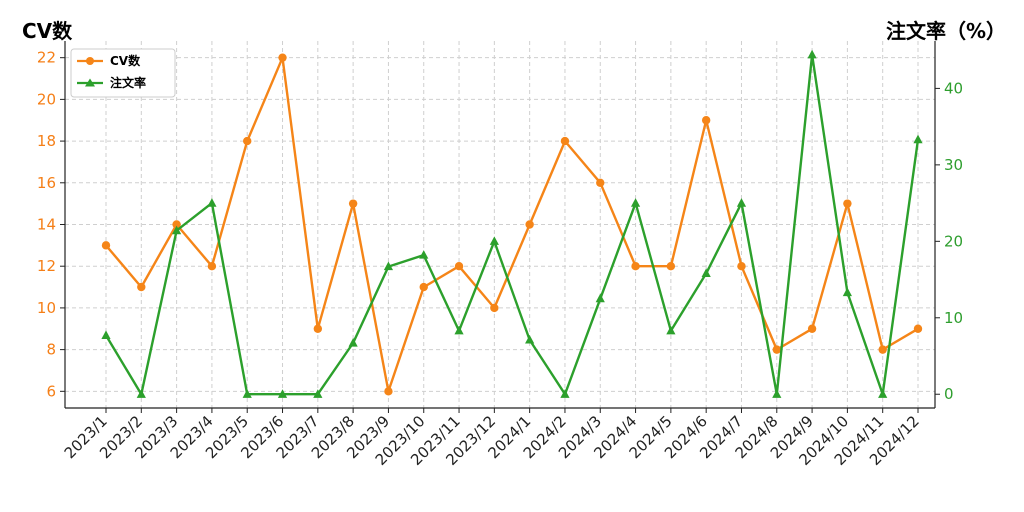  What do you see at coordinates (47, 31) in the screenshot?
I see `left-axis-title: CV数` at bounding box center [47, 31].